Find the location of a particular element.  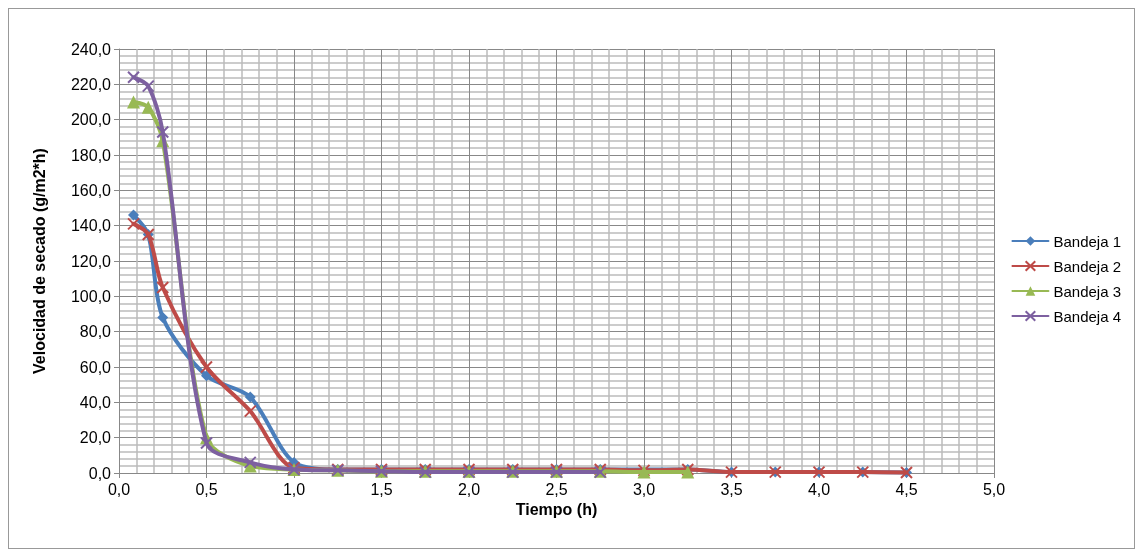

y-tick-label: 220,0 is located at coordinates (91, 84).